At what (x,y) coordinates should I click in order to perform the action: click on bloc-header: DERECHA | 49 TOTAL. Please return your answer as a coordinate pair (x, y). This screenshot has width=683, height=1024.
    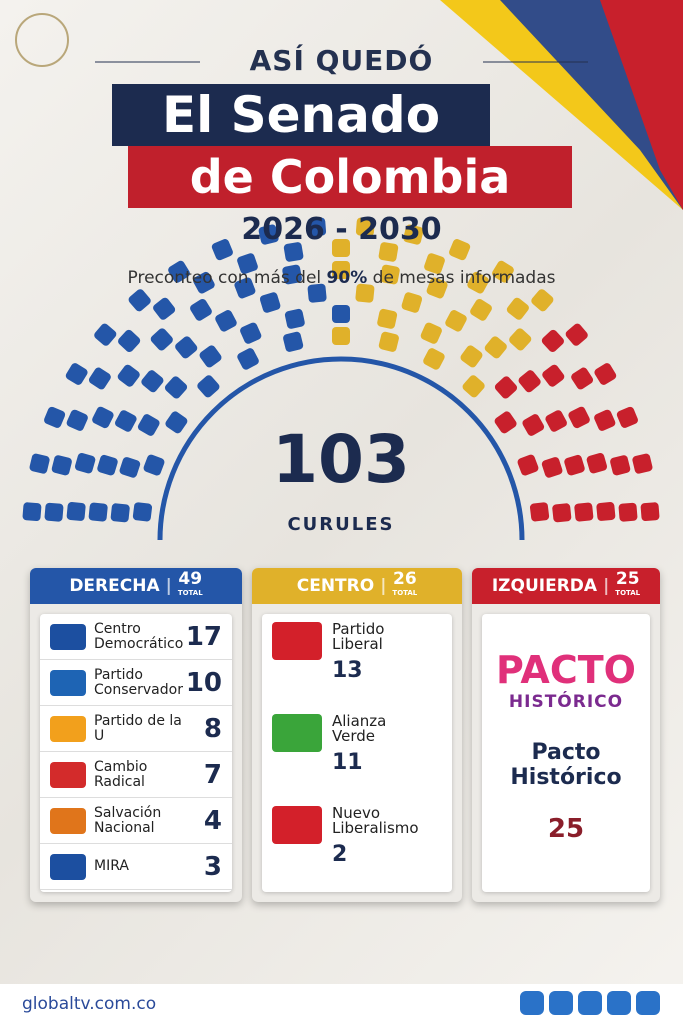
    Looking at the image, I should click on (136, 586).